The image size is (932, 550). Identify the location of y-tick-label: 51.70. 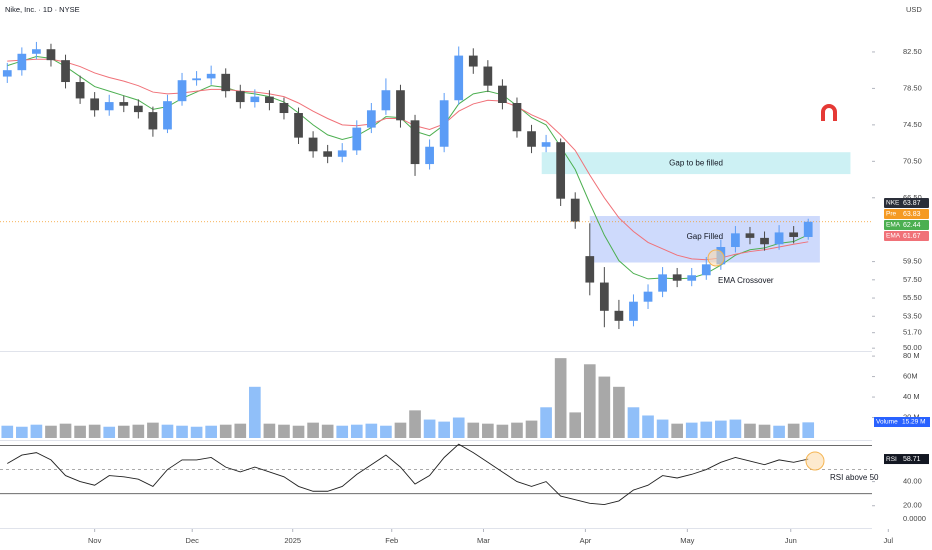
(912, 332).